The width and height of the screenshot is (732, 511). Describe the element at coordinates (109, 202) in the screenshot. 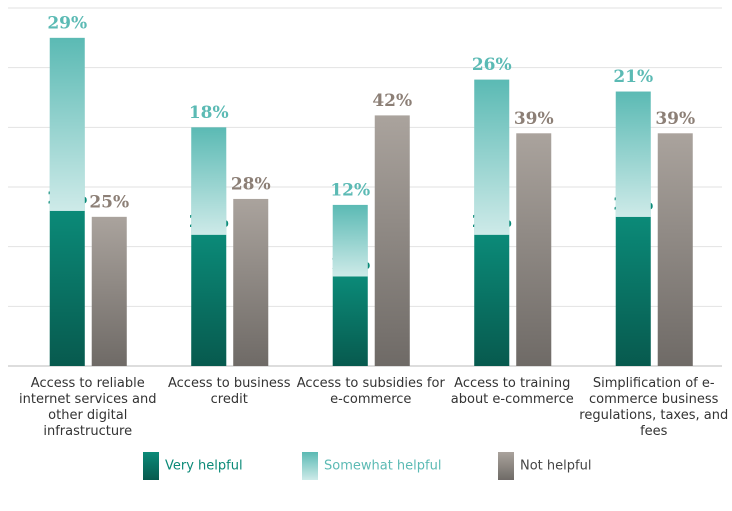

I see `value-label: 25%` at that location.